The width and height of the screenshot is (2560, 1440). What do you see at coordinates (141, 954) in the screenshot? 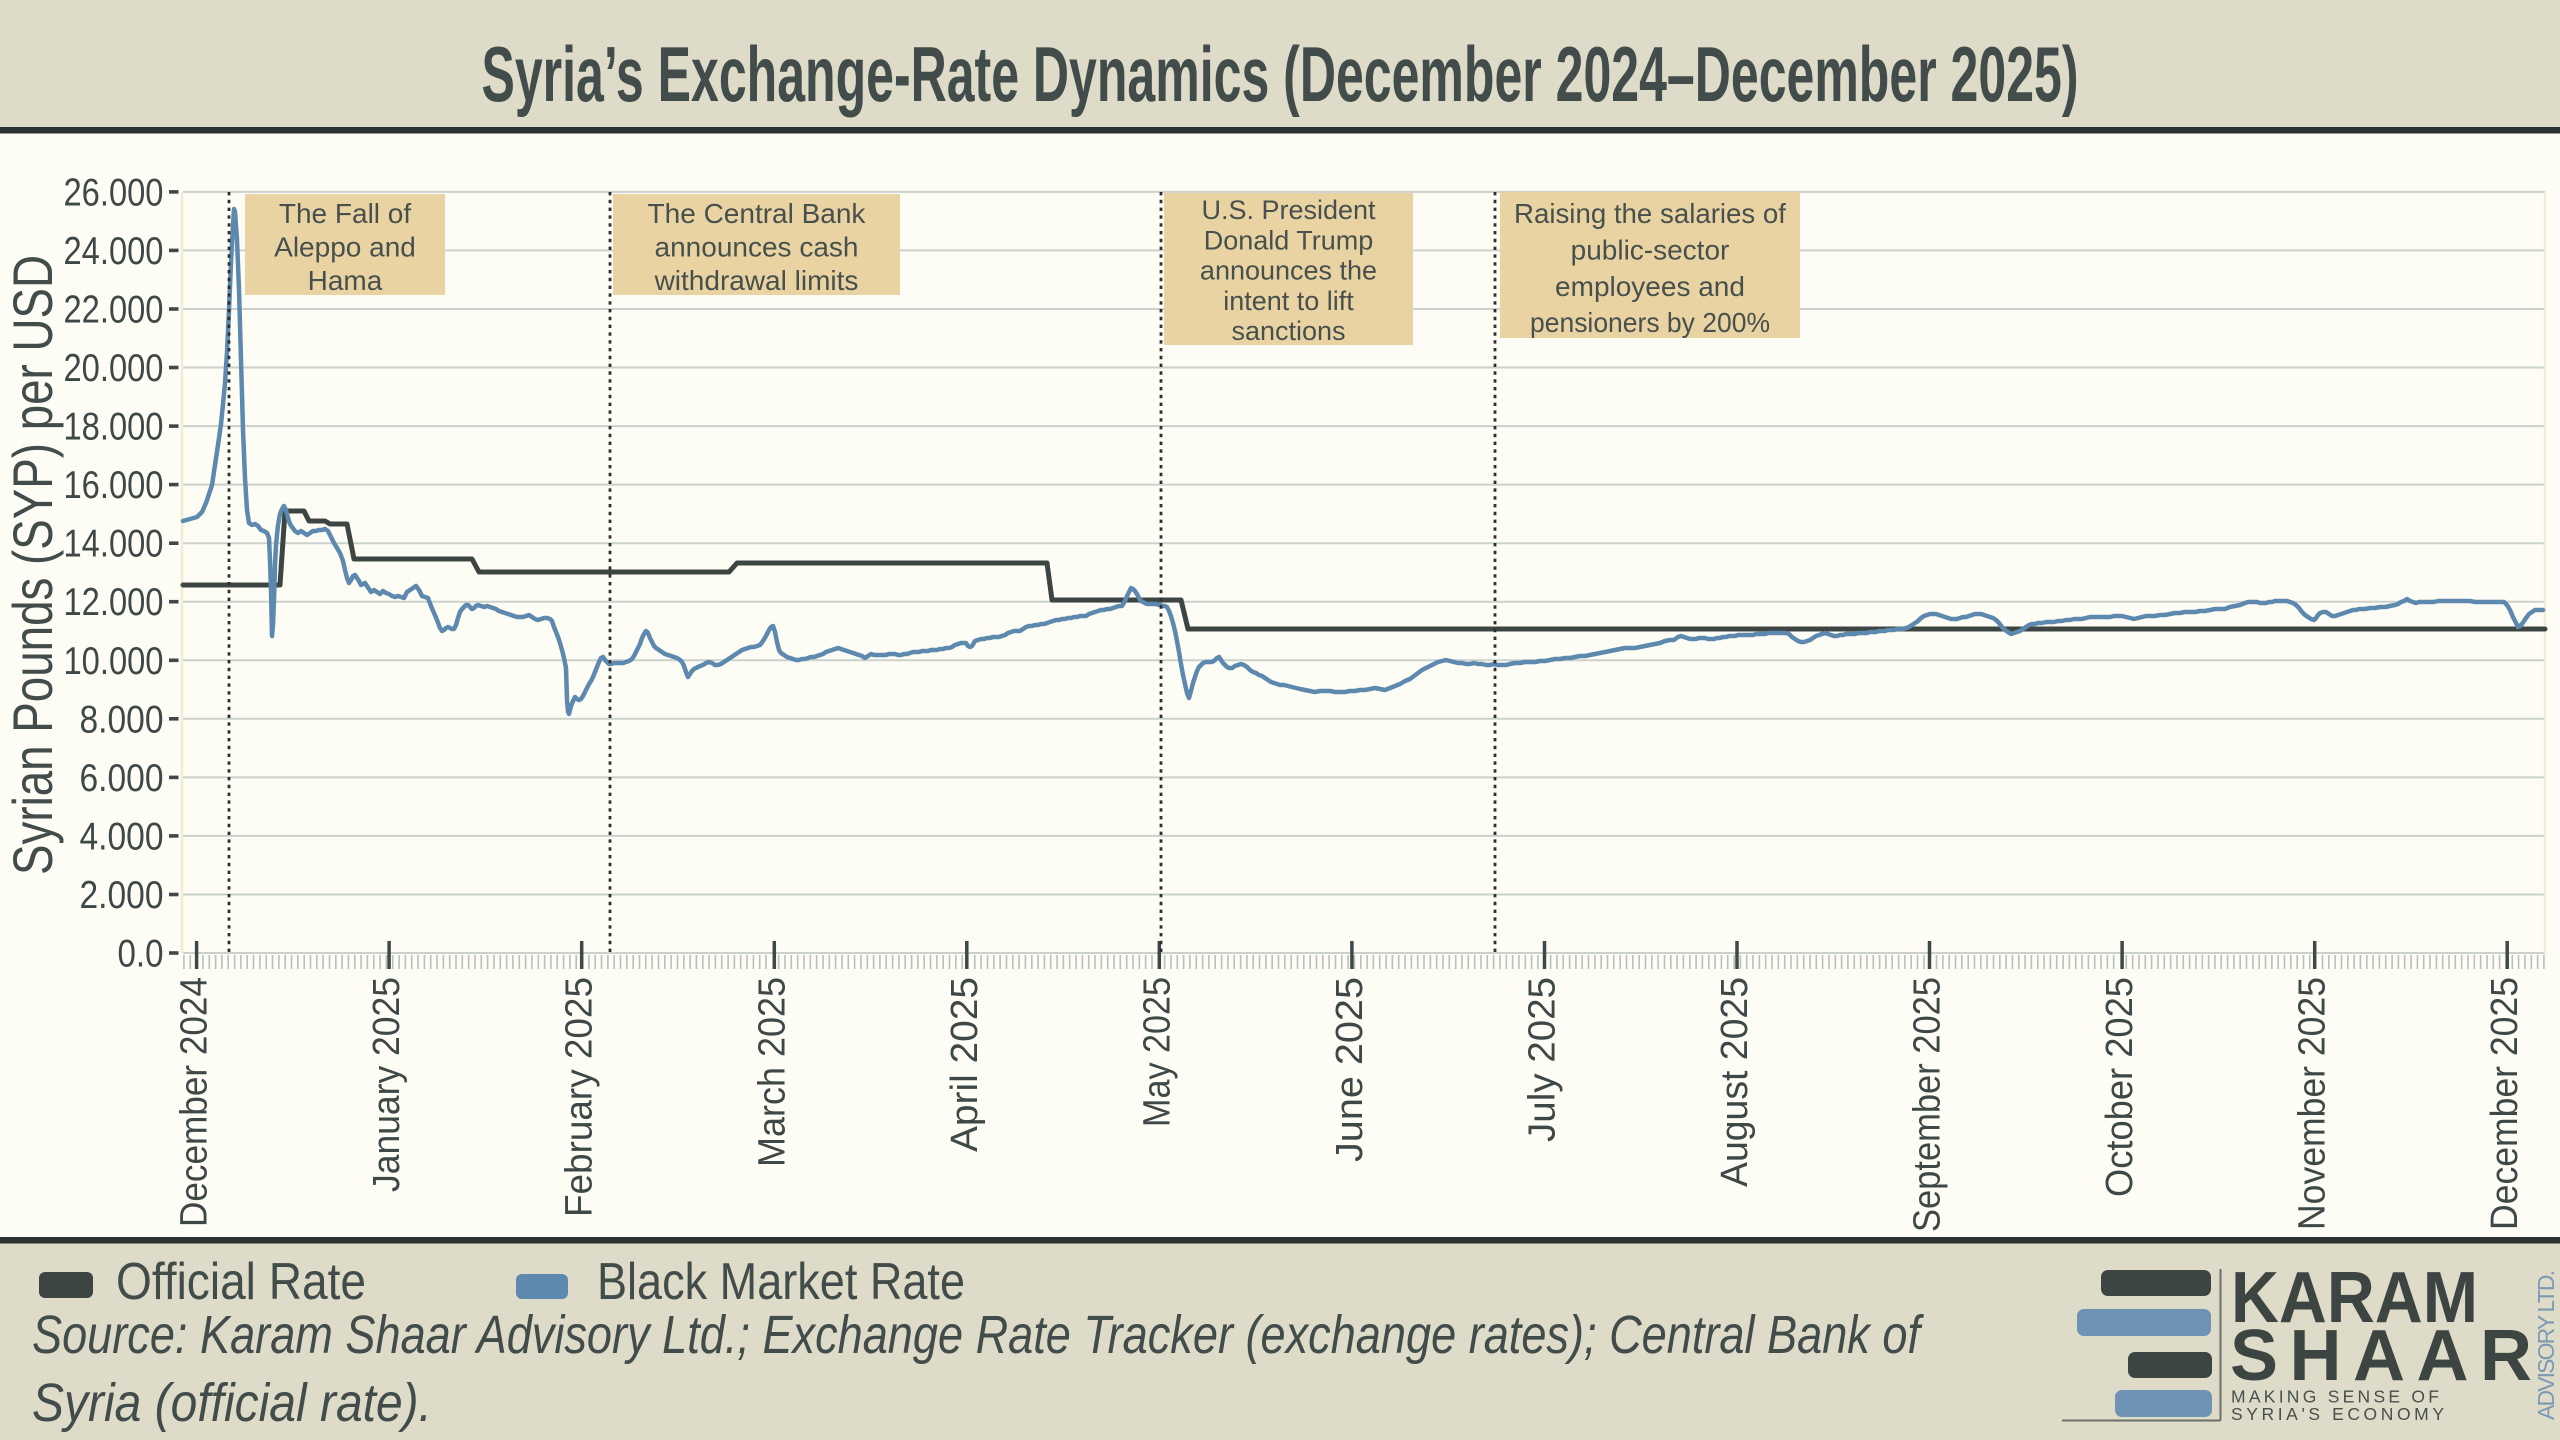
I see `svg-text: 0.0` at bounding box center [141, 954].